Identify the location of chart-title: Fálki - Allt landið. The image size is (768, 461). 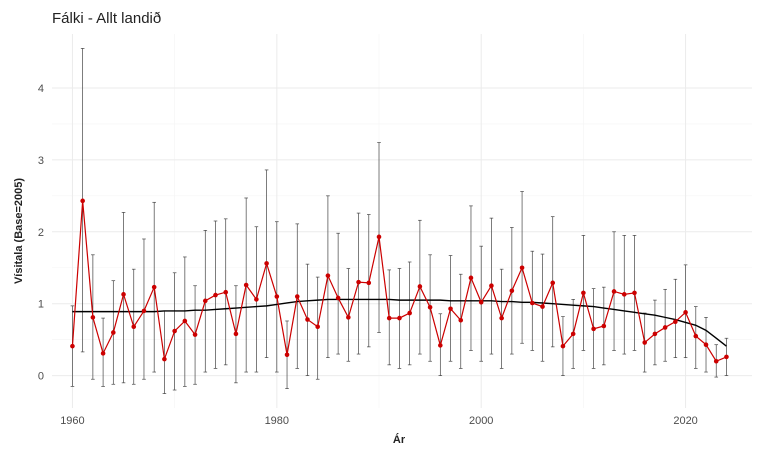
(107, 18).